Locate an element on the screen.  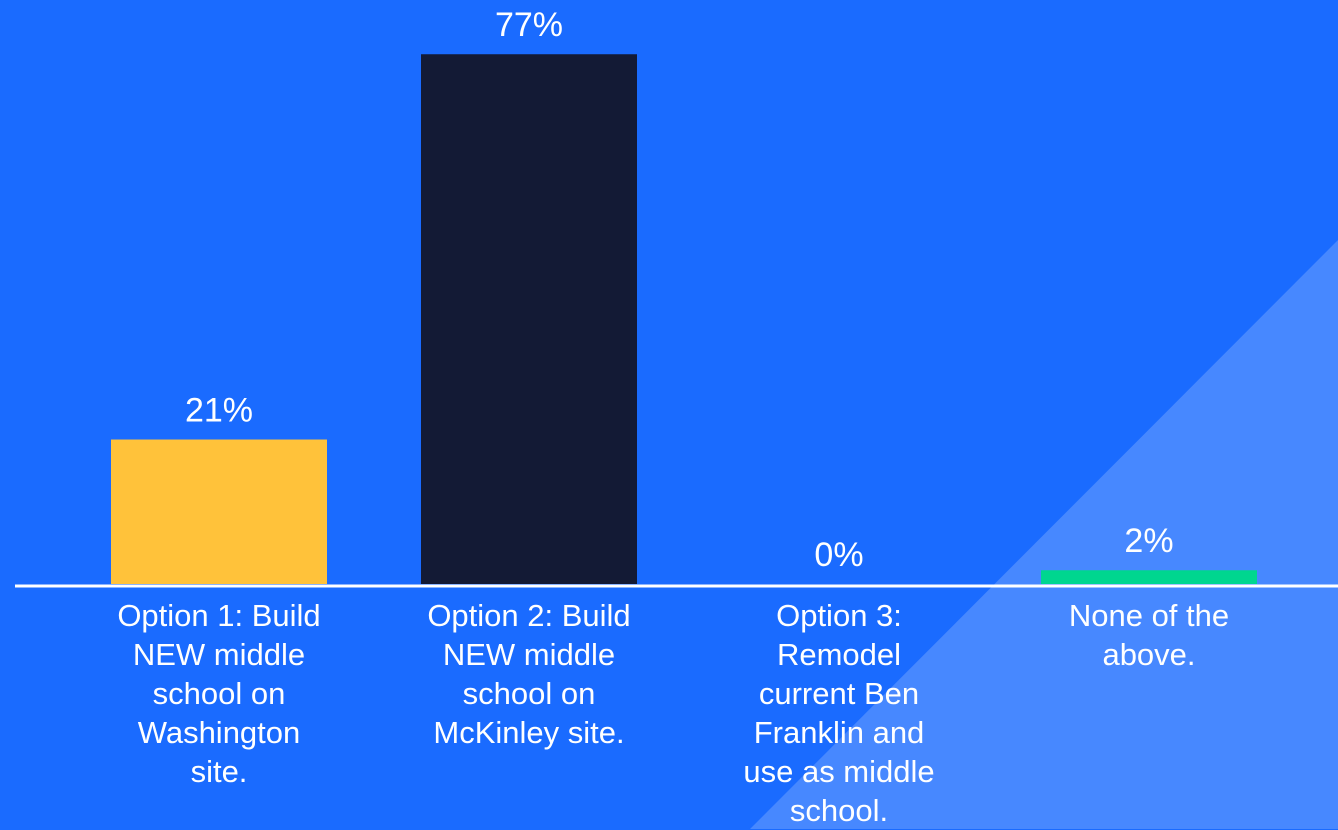
value-label: 2% is located at coordinates (1148, 541).